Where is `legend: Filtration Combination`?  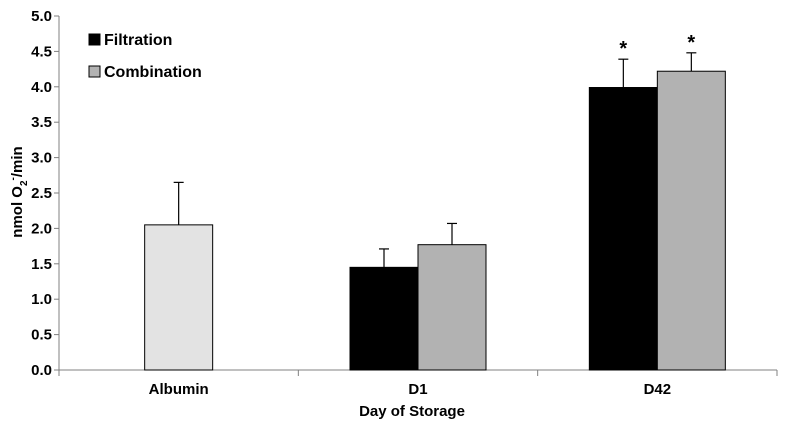
legend: Filtration Combination is located at coordinates (145, 56).